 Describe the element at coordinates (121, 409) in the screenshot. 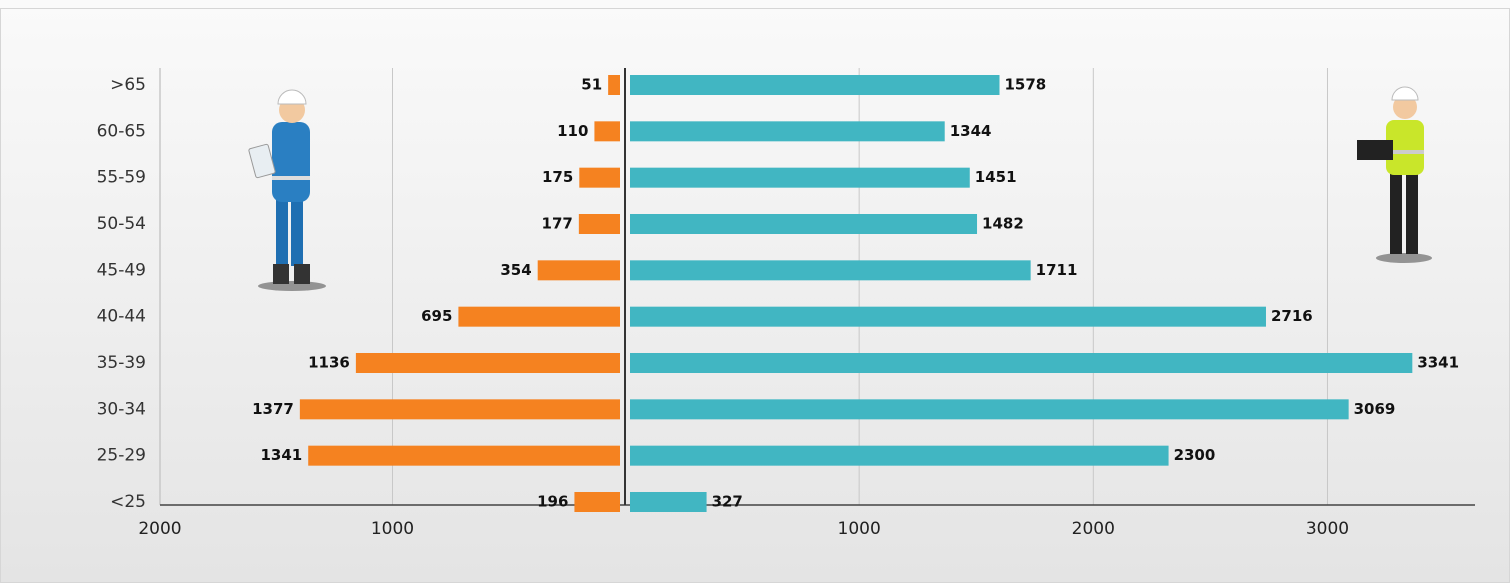

I see `category-label: 30-34` at that location.